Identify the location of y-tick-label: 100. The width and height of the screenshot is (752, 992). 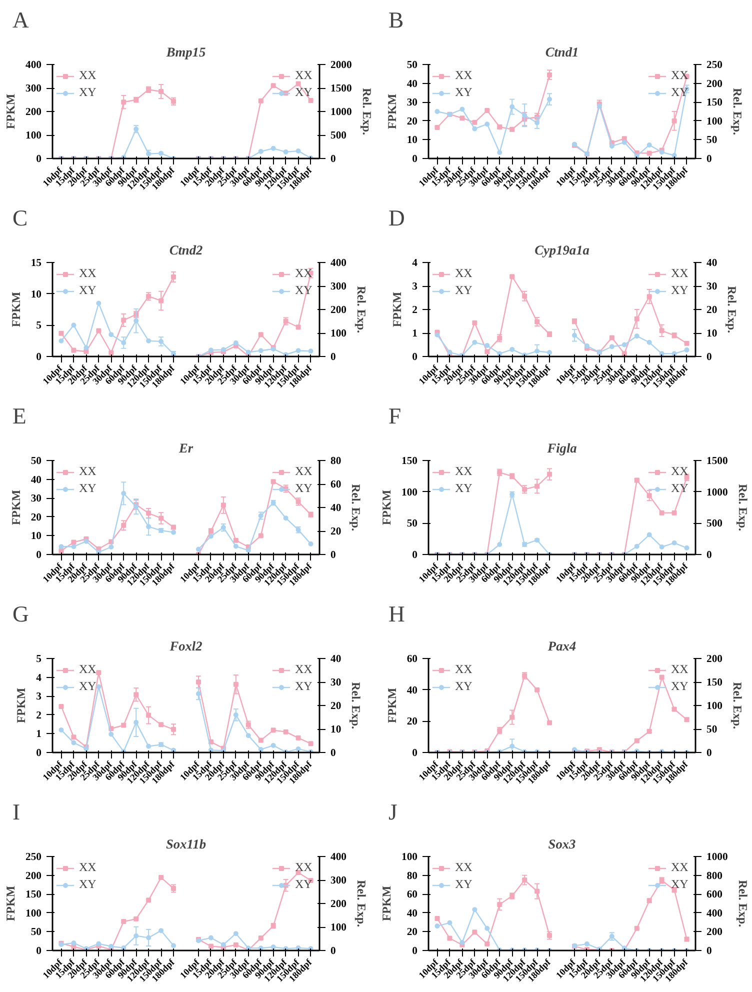
(34, 136).